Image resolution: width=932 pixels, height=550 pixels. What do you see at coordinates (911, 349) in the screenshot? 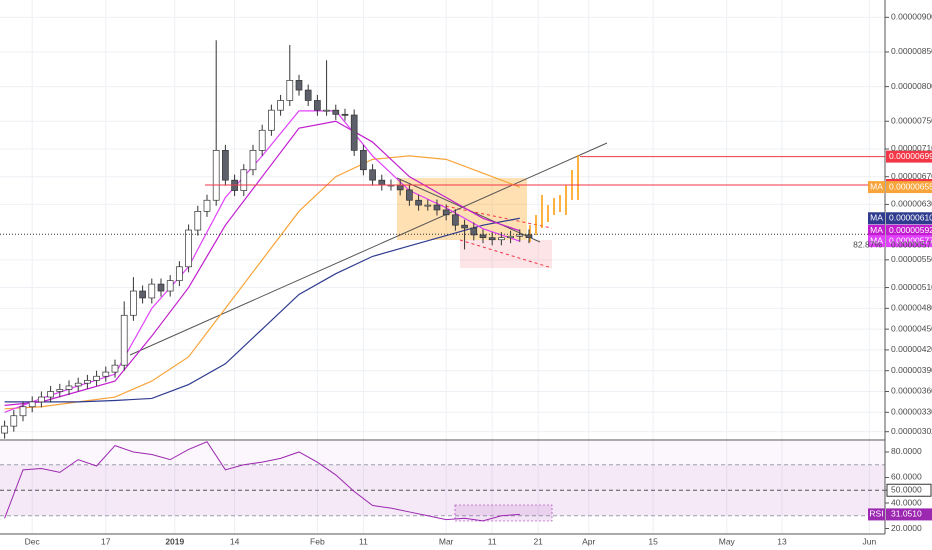
I see `y-tick-label: 0.00000420` at bounding box center [911, 349].